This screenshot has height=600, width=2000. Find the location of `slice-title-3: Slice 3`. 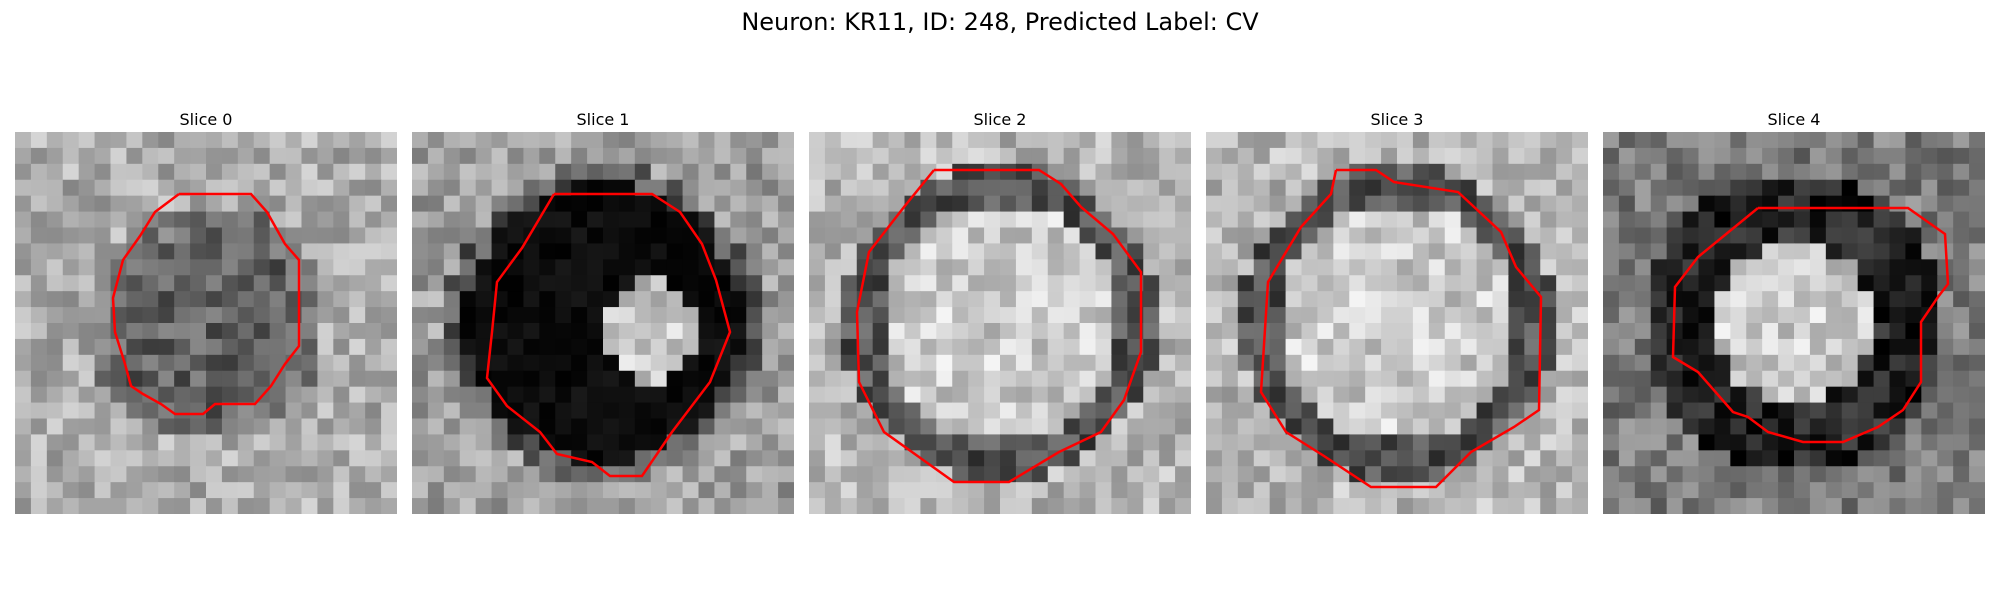

slice-title-3: Slice 3 is located at coordinates (1397, 119).